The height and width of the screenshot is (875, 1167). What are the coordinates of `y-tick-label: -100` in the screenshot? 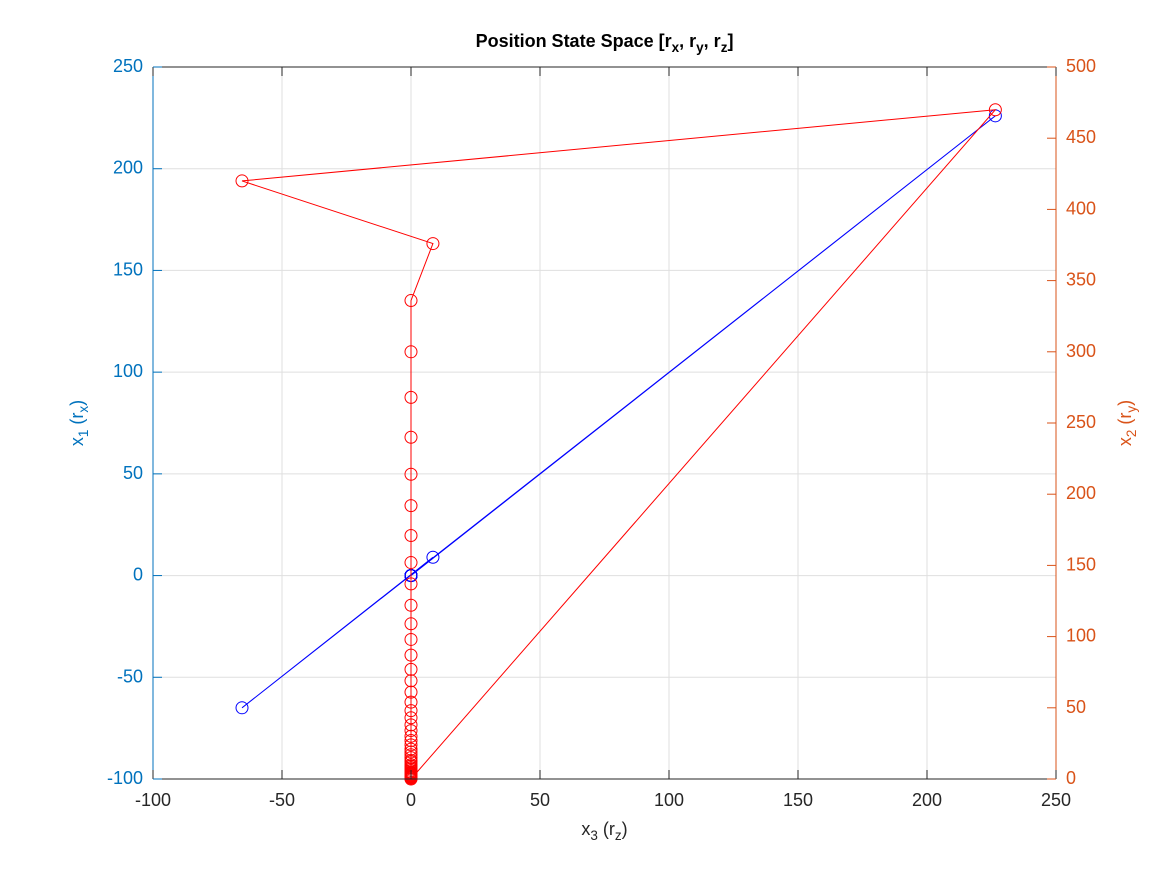 It's located at (125, 778).